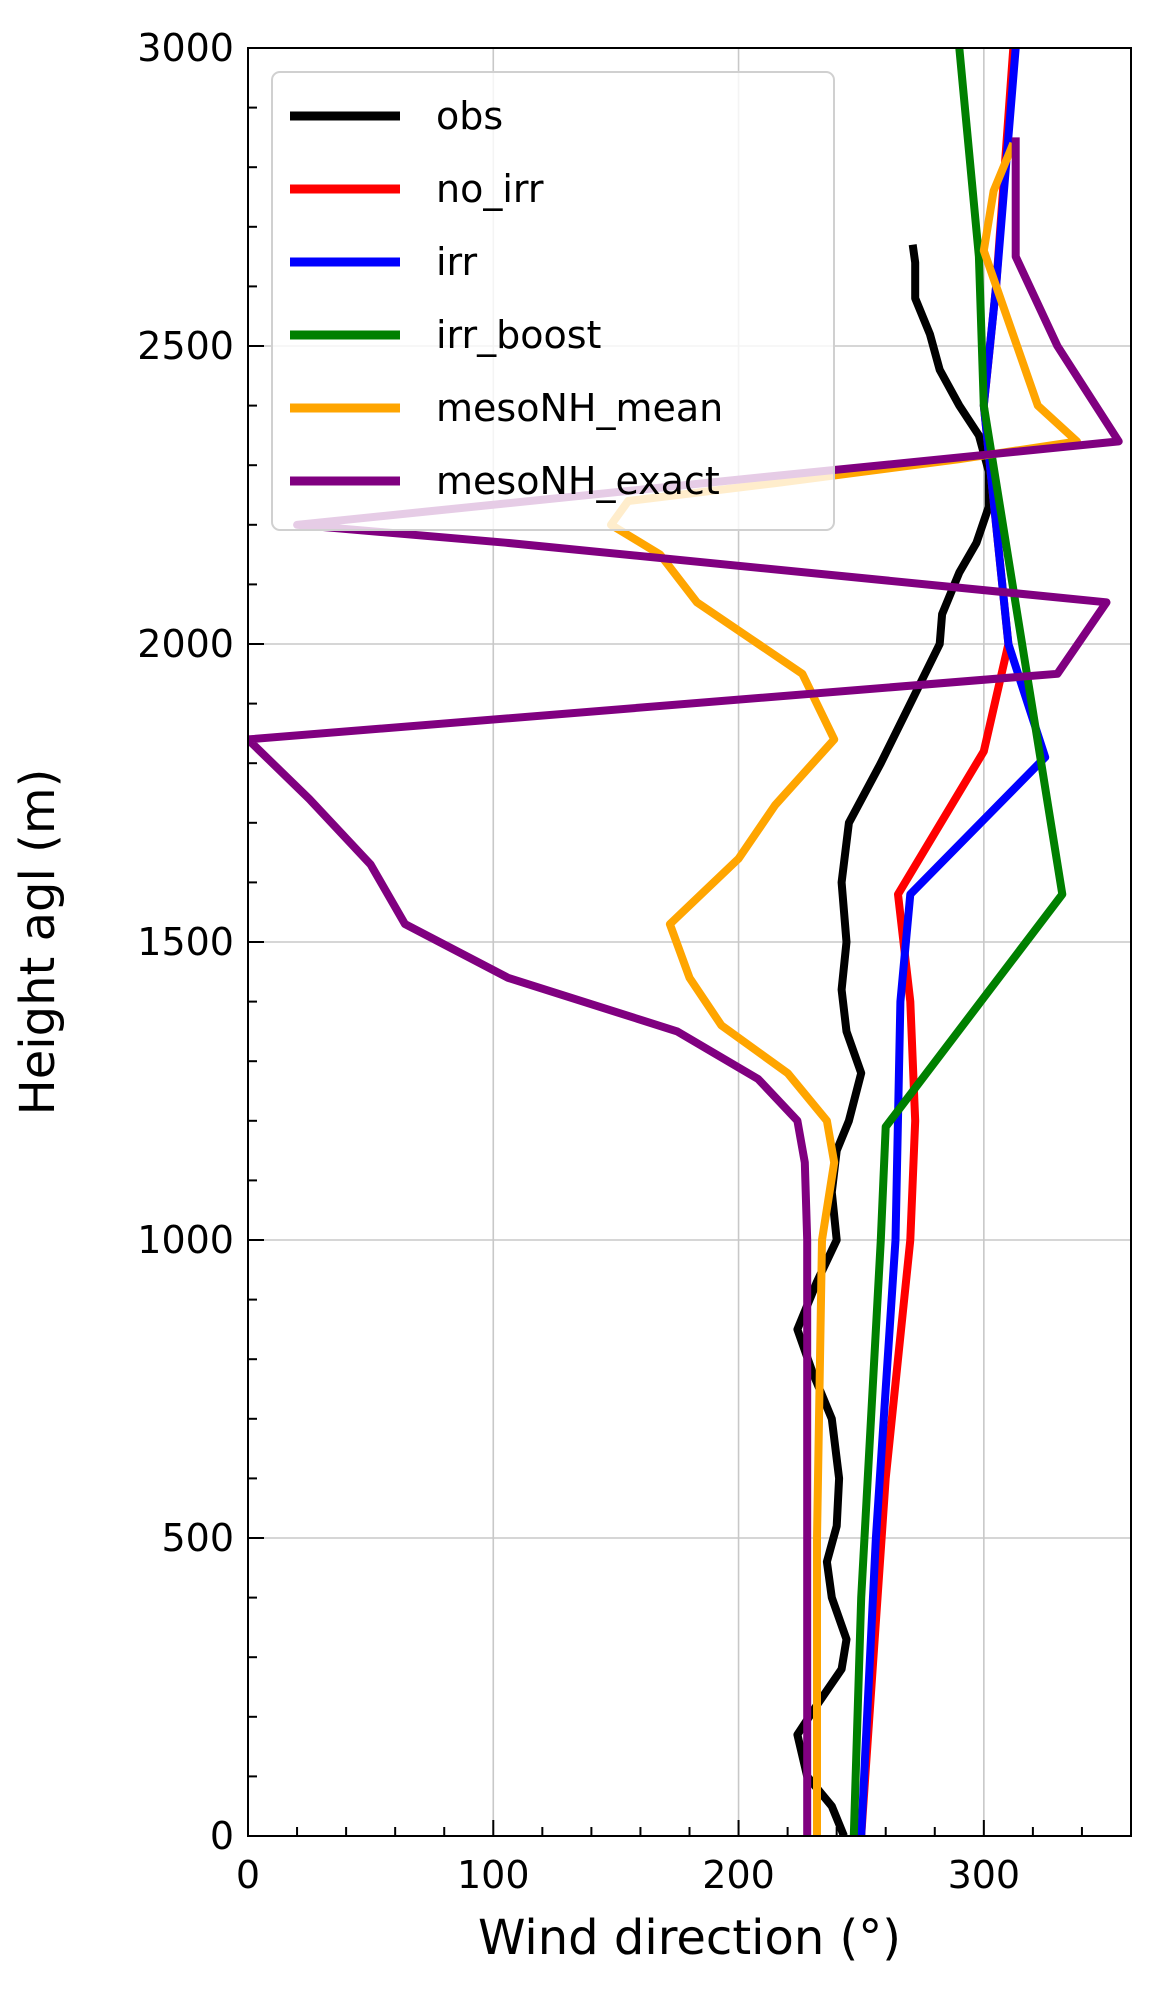  I want to click on y-tick-label: 1500, so click(185, 942).